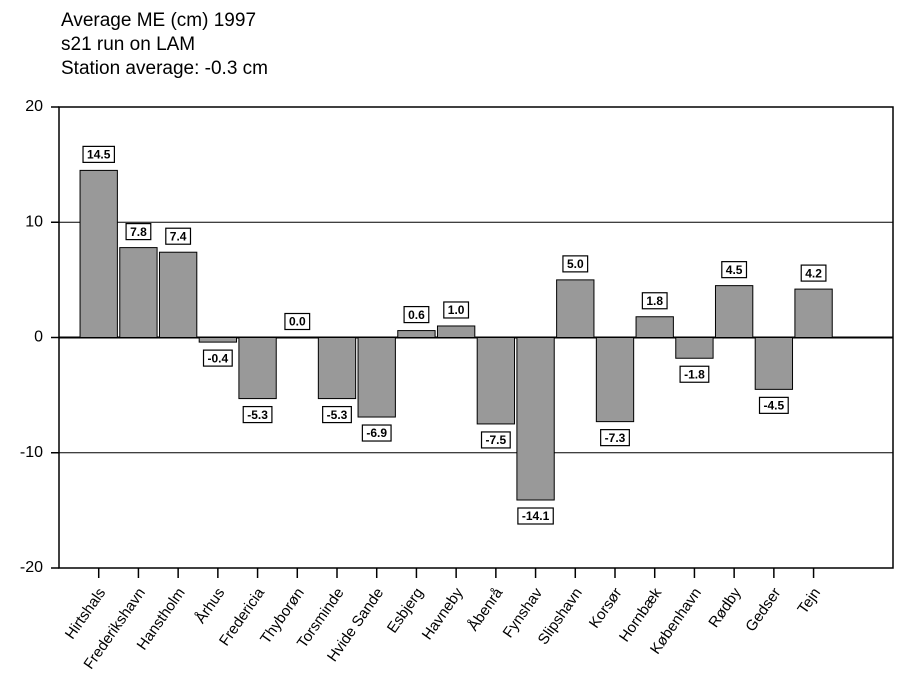  I want to click on value-label-text: 0.6, so click(416, 315).